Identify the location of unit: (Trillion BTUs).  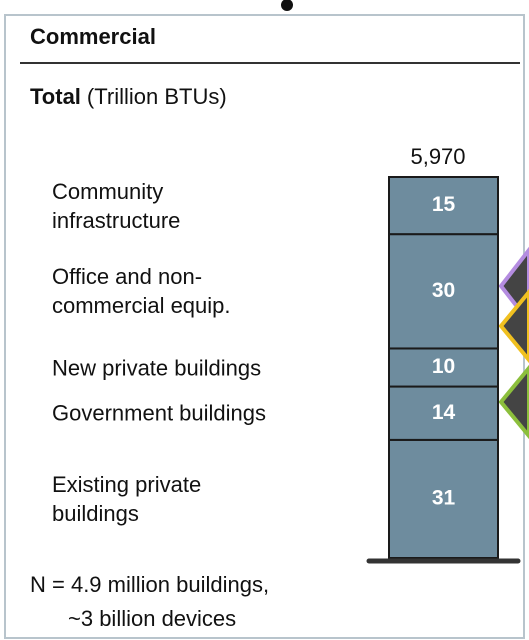
(157, 96).